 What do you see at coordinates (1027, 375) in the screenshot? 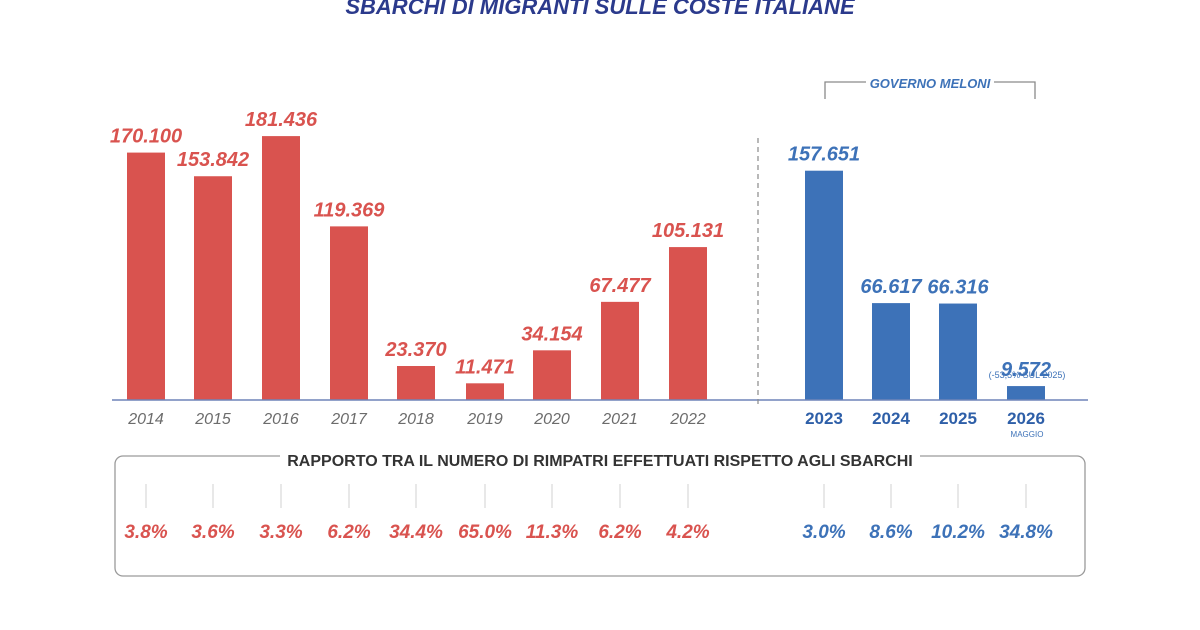
I see `note-2026-percent: (-53,5% SUL 2025)` at bounding box center [1027, 375].